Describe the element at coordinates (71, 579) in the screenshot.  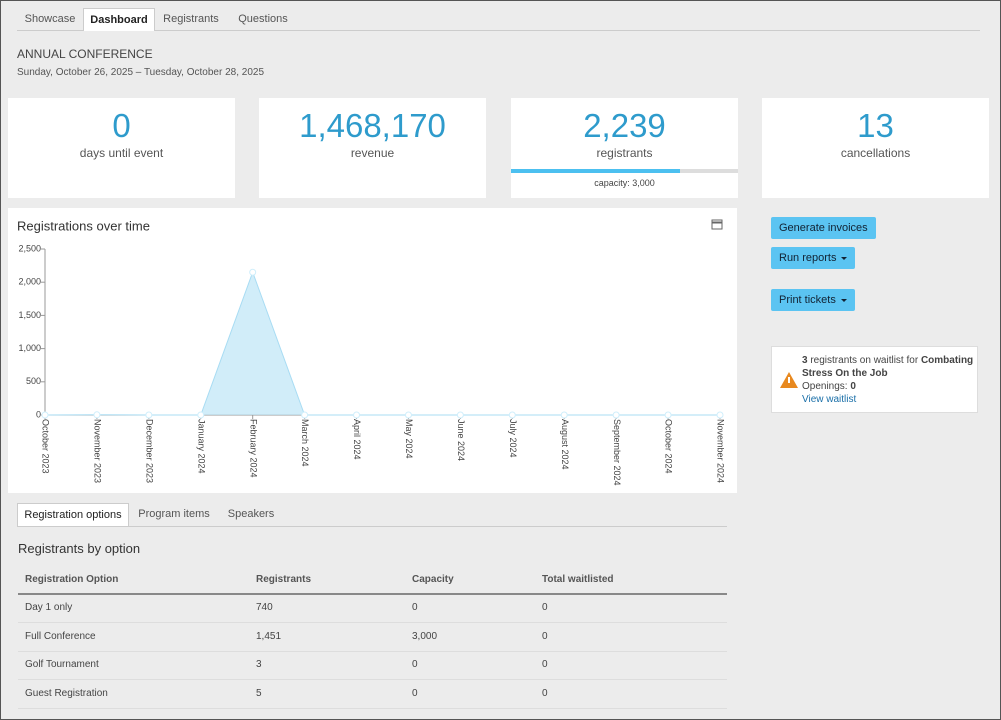
I see `column-header: Registration Option` at that location.